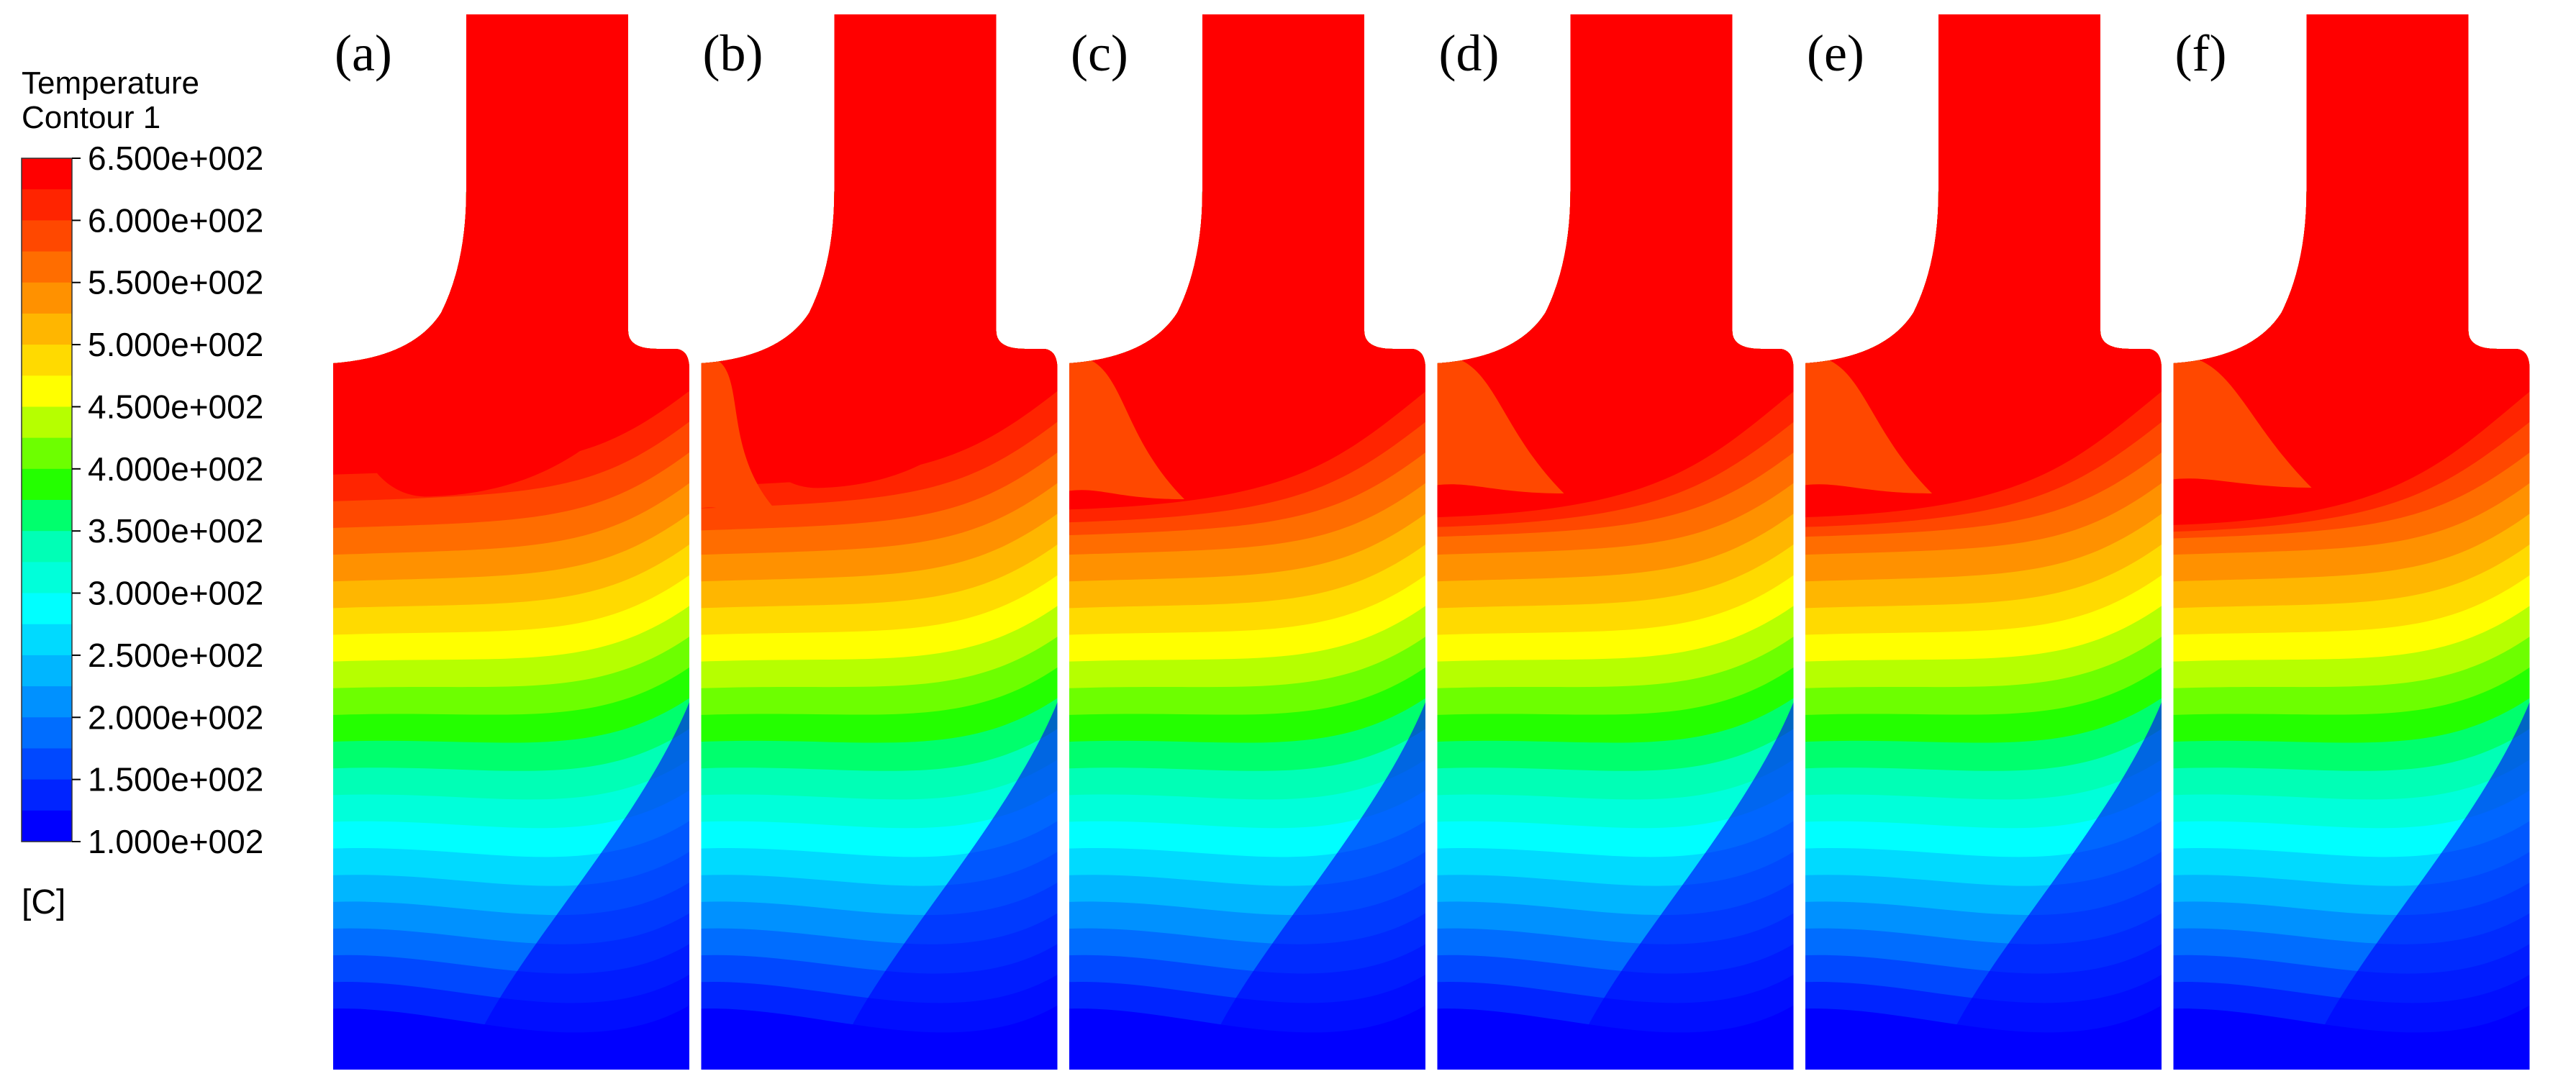 This screenshot has height=1084, width=2576. Describe the element at coordinates (1983, 542) in the screenshot. I see `contour-panel: (e)` at that location.